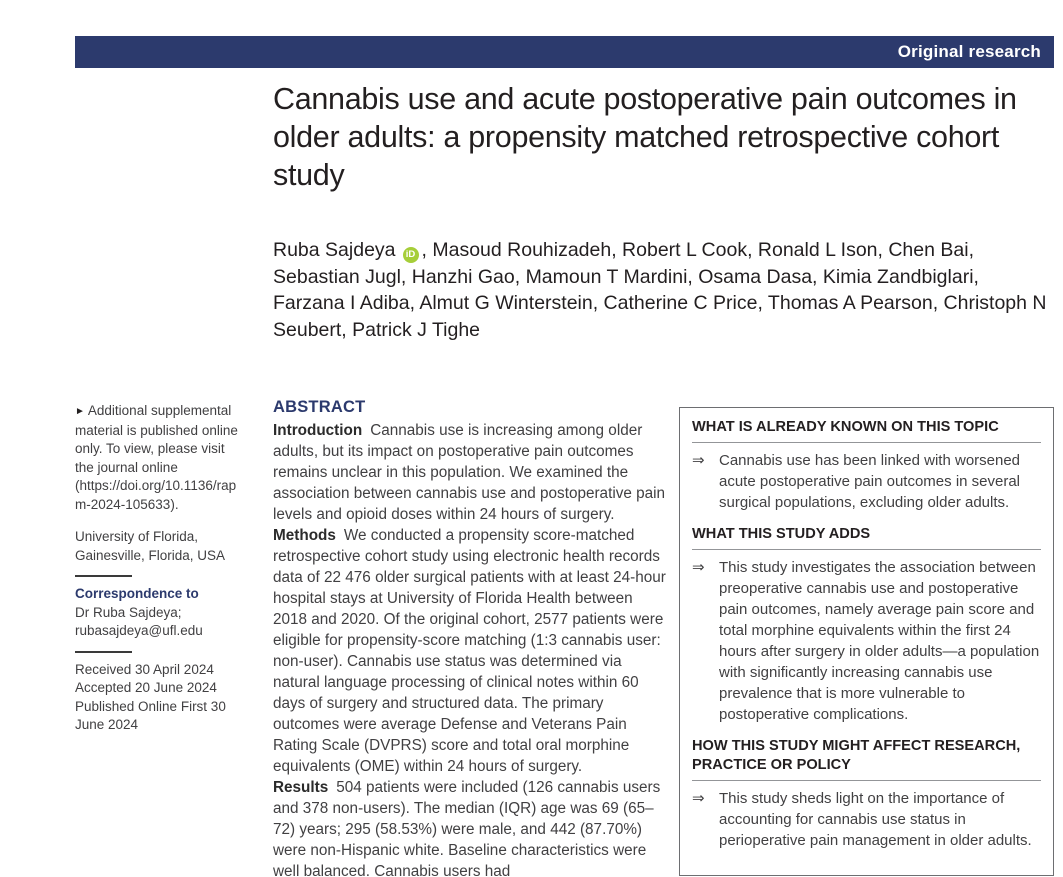  Describe the element at coordinates (139, 630) in the screenshot. I see `correspondence-email: rubasajdeya@ufl.edu` at that location.